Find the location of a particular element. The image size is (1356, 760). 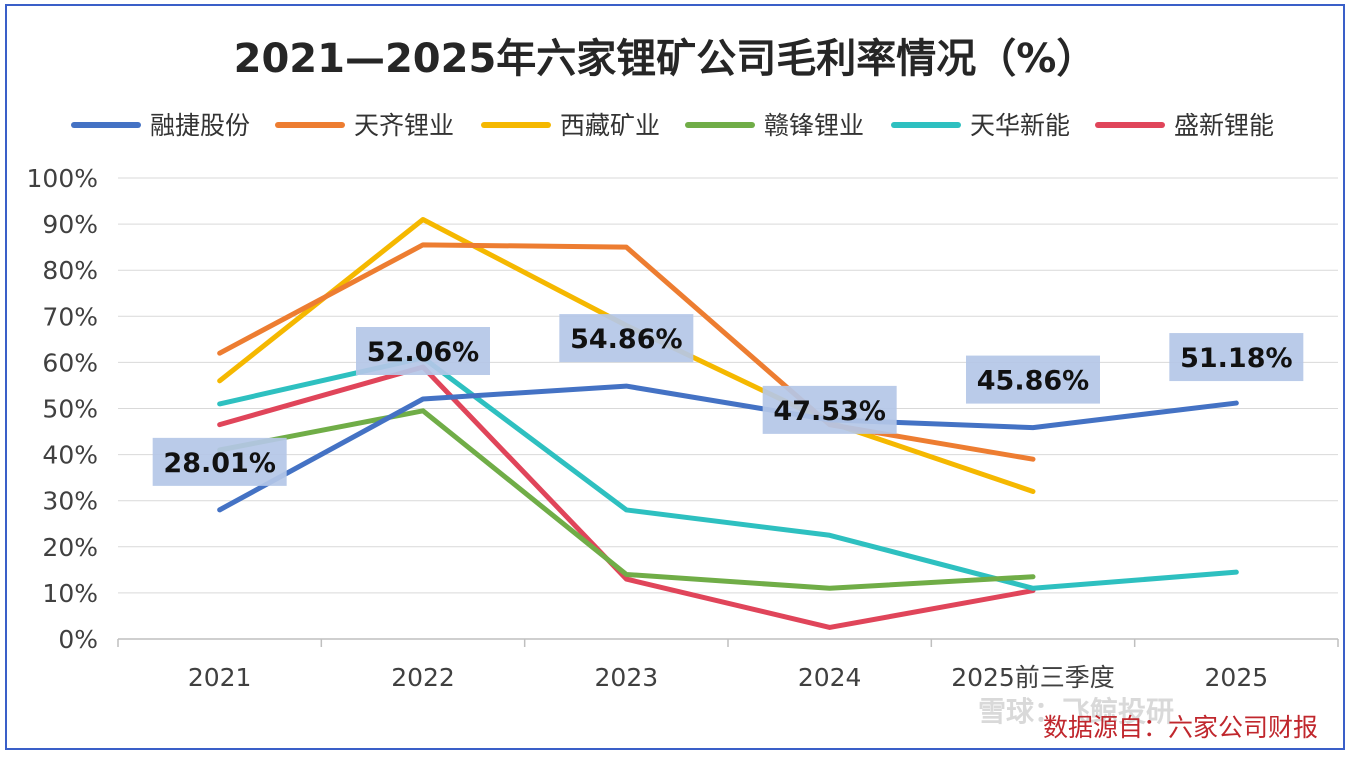

callout-label: 45.86% is located at coordinates (1033, 381).